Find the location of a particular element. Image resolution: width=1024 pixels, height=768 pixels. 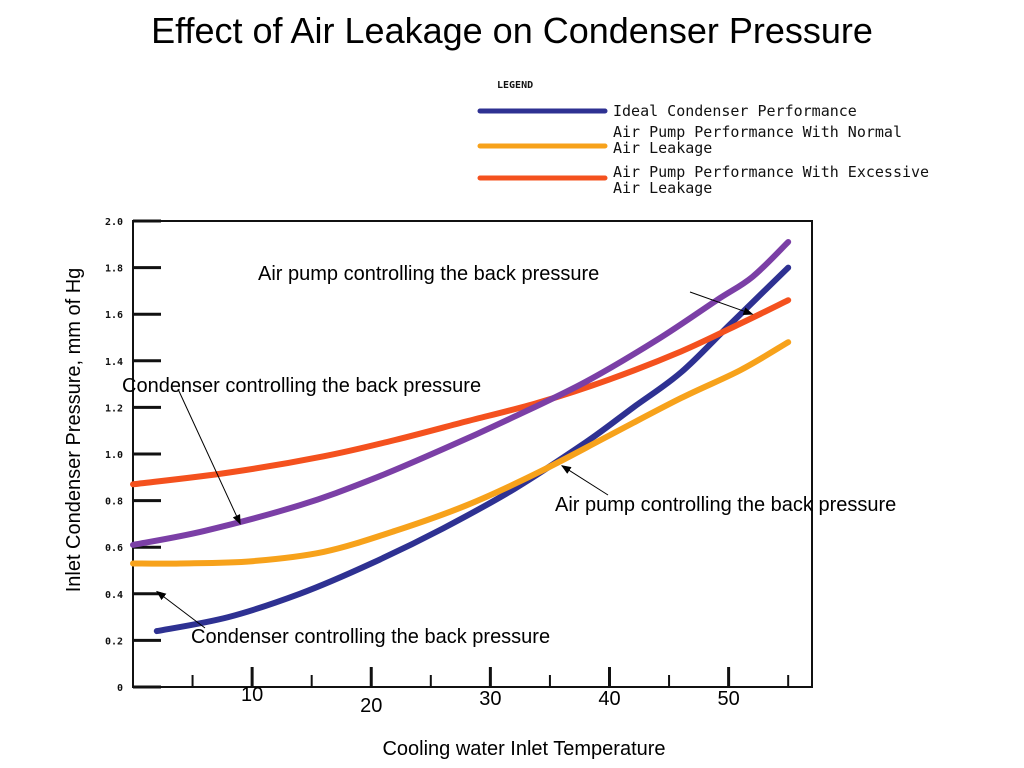

y-tick-label: 1.0 is located at coordinates (114, 455).